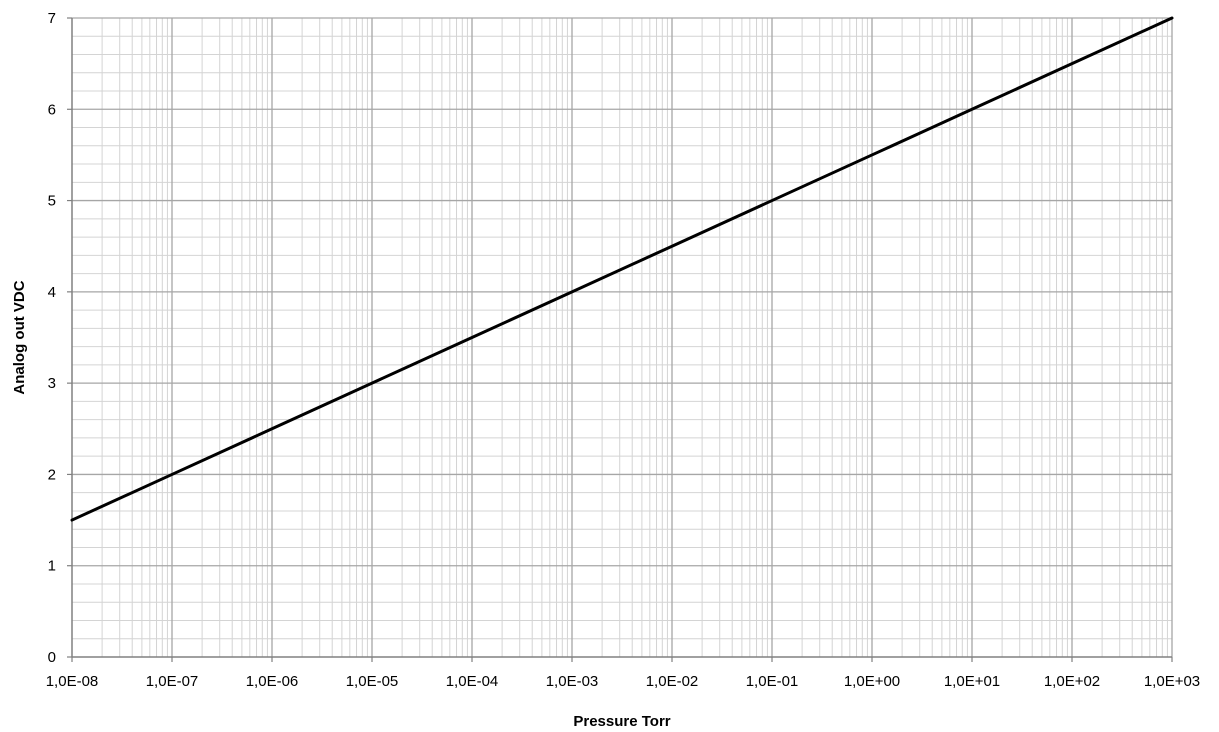 This screenshot has width=1219, height=732. I want to click on y-tick-label: 5, so click(52, 201).